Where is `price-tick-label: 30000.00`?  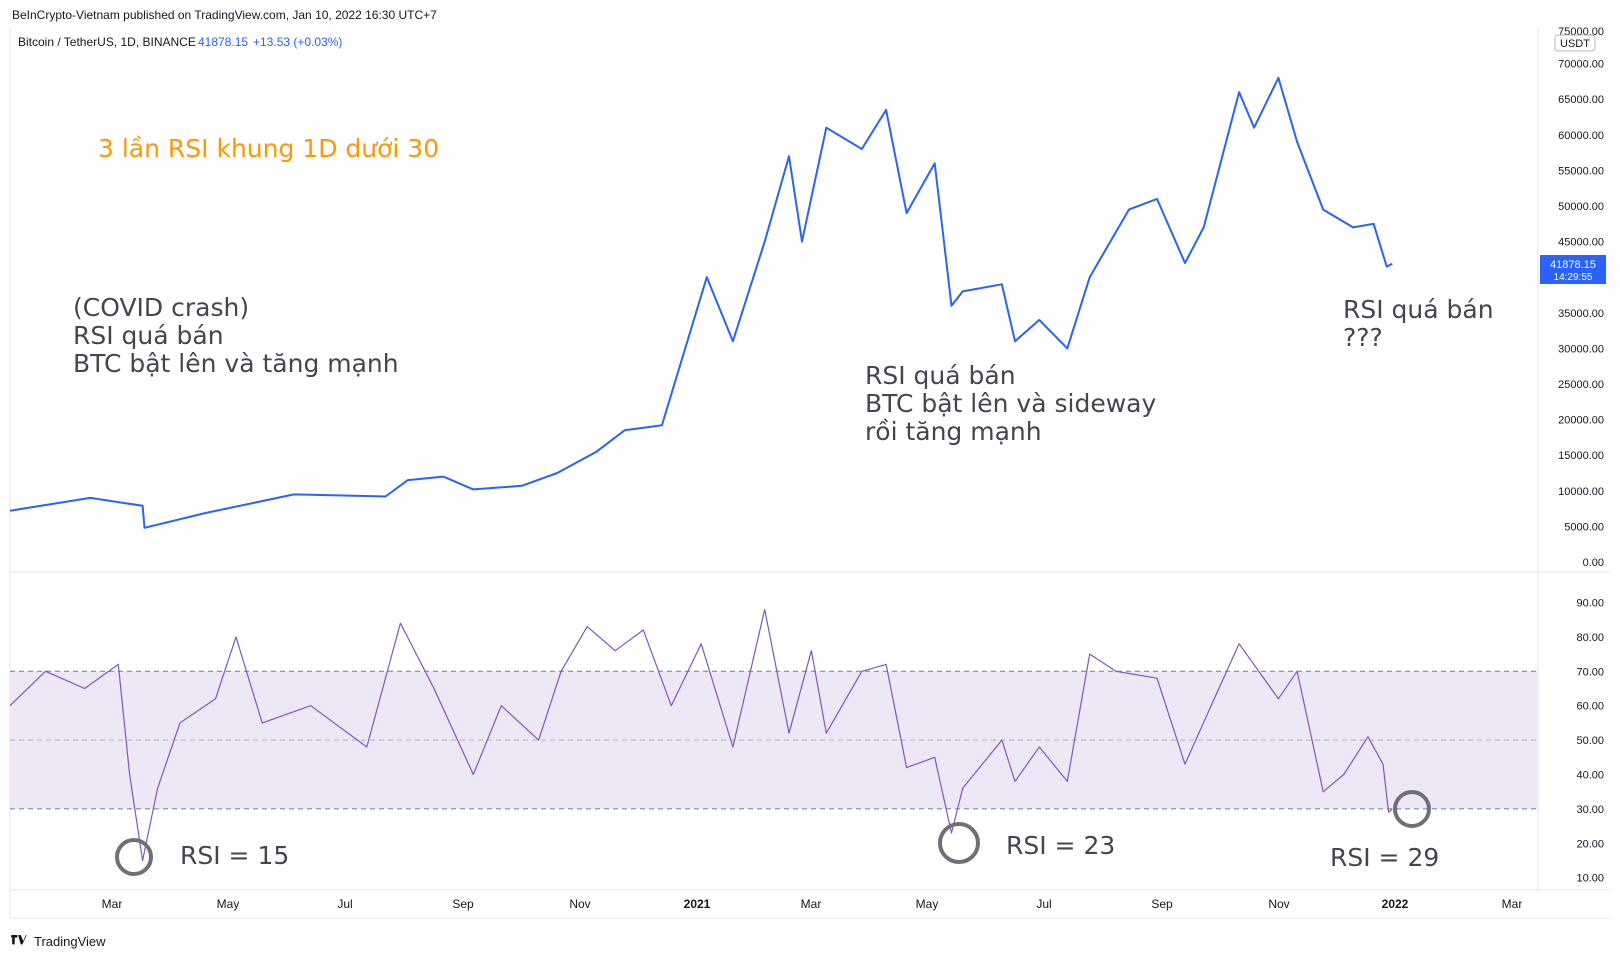 price-tick-label: 30000.00 is located at coordinates (1581, 349).